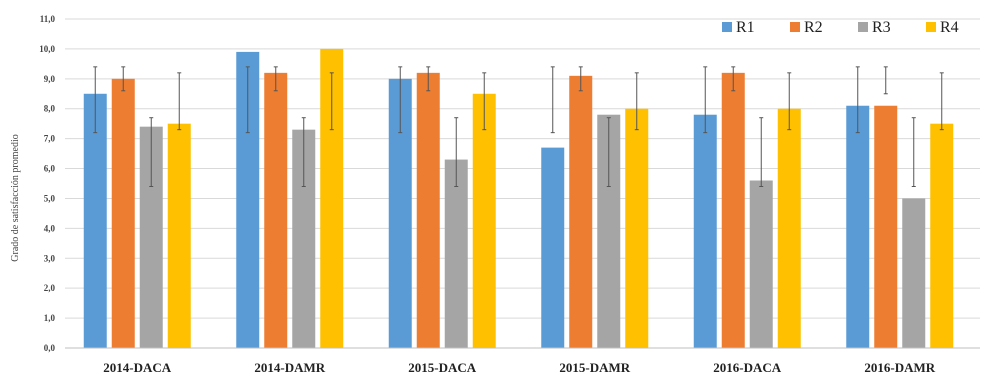 The width and height of the screenshot is (985, 382). Describe the element at coordinates (727, 27) in the screenshot. I see `legend-swatch-r1` at that location.